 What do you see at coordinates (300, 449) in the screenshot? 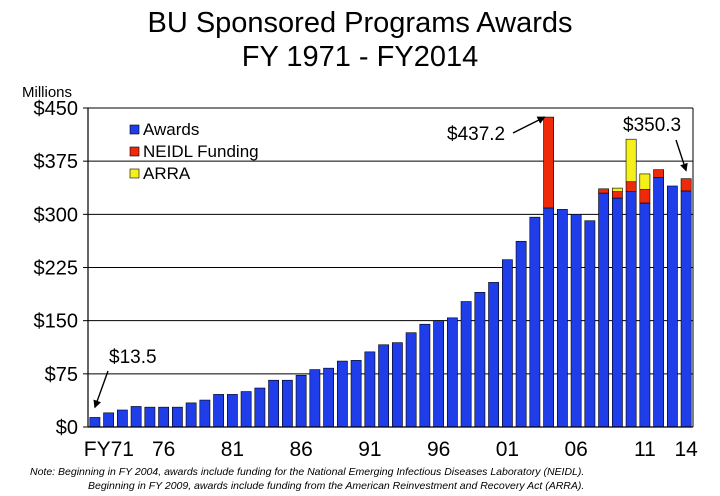
I see `x-tick-label: 86` at bounding box center [300, 449].